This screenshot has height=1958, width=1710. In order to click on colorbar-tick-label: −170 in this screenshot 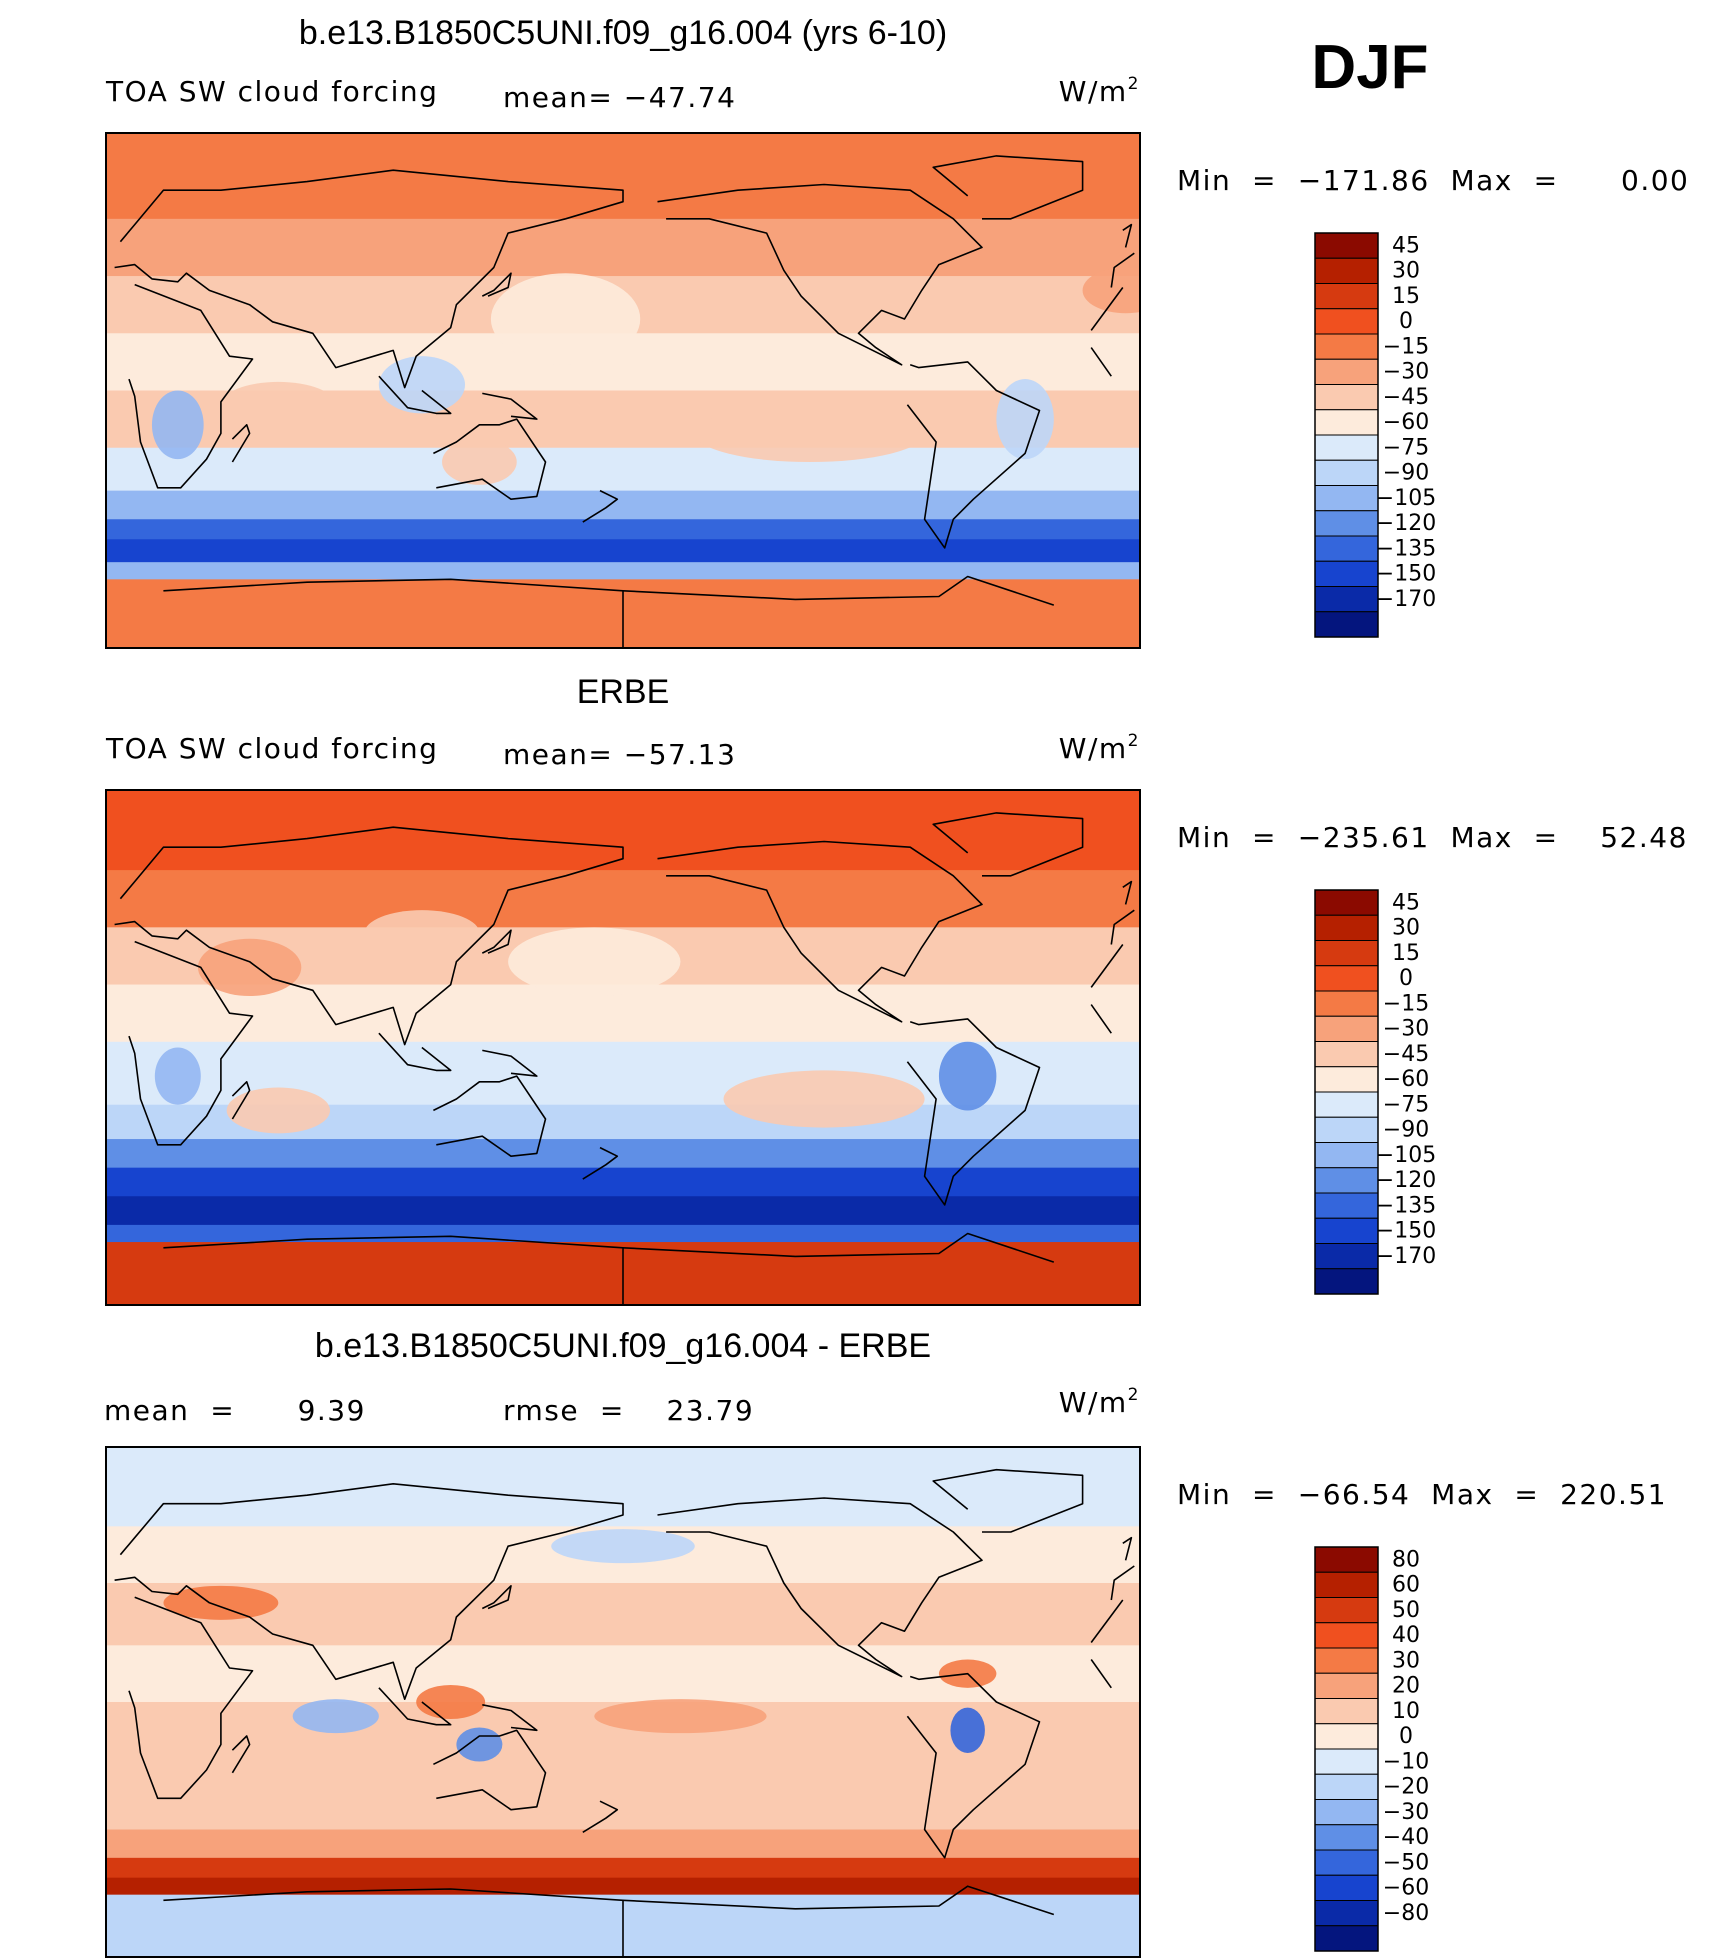, I will do `click(1406, 599)`.